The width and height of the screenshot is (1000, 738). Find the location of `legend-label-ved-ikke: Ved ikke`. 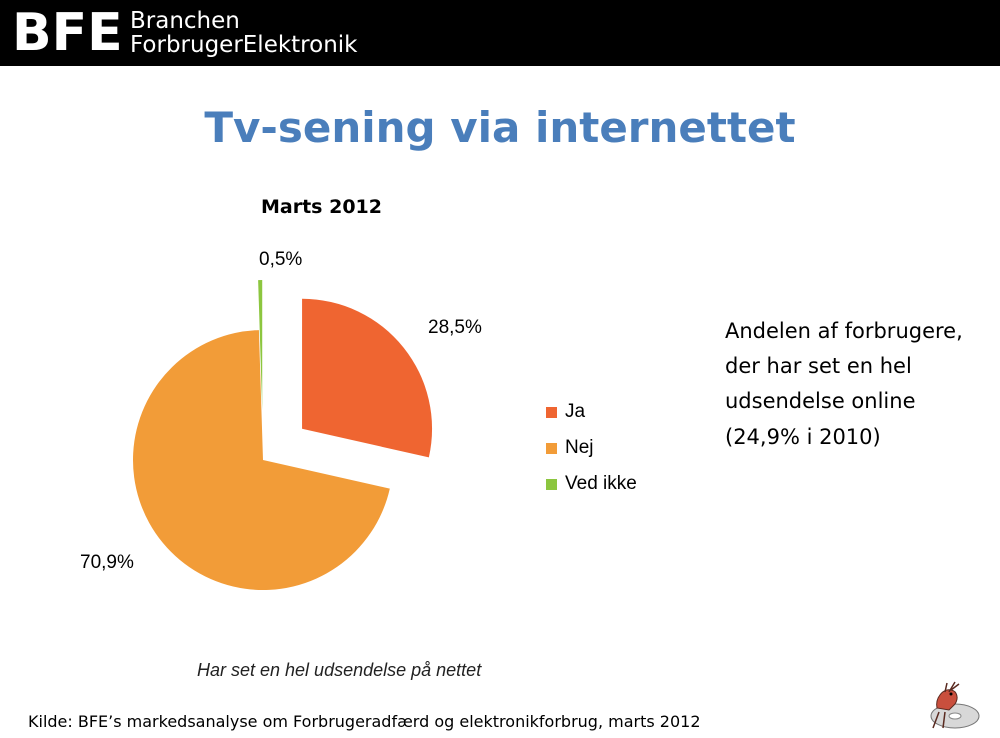

legend-label-ved-ikke: Ved ikke is located at coordinates (601, 483).